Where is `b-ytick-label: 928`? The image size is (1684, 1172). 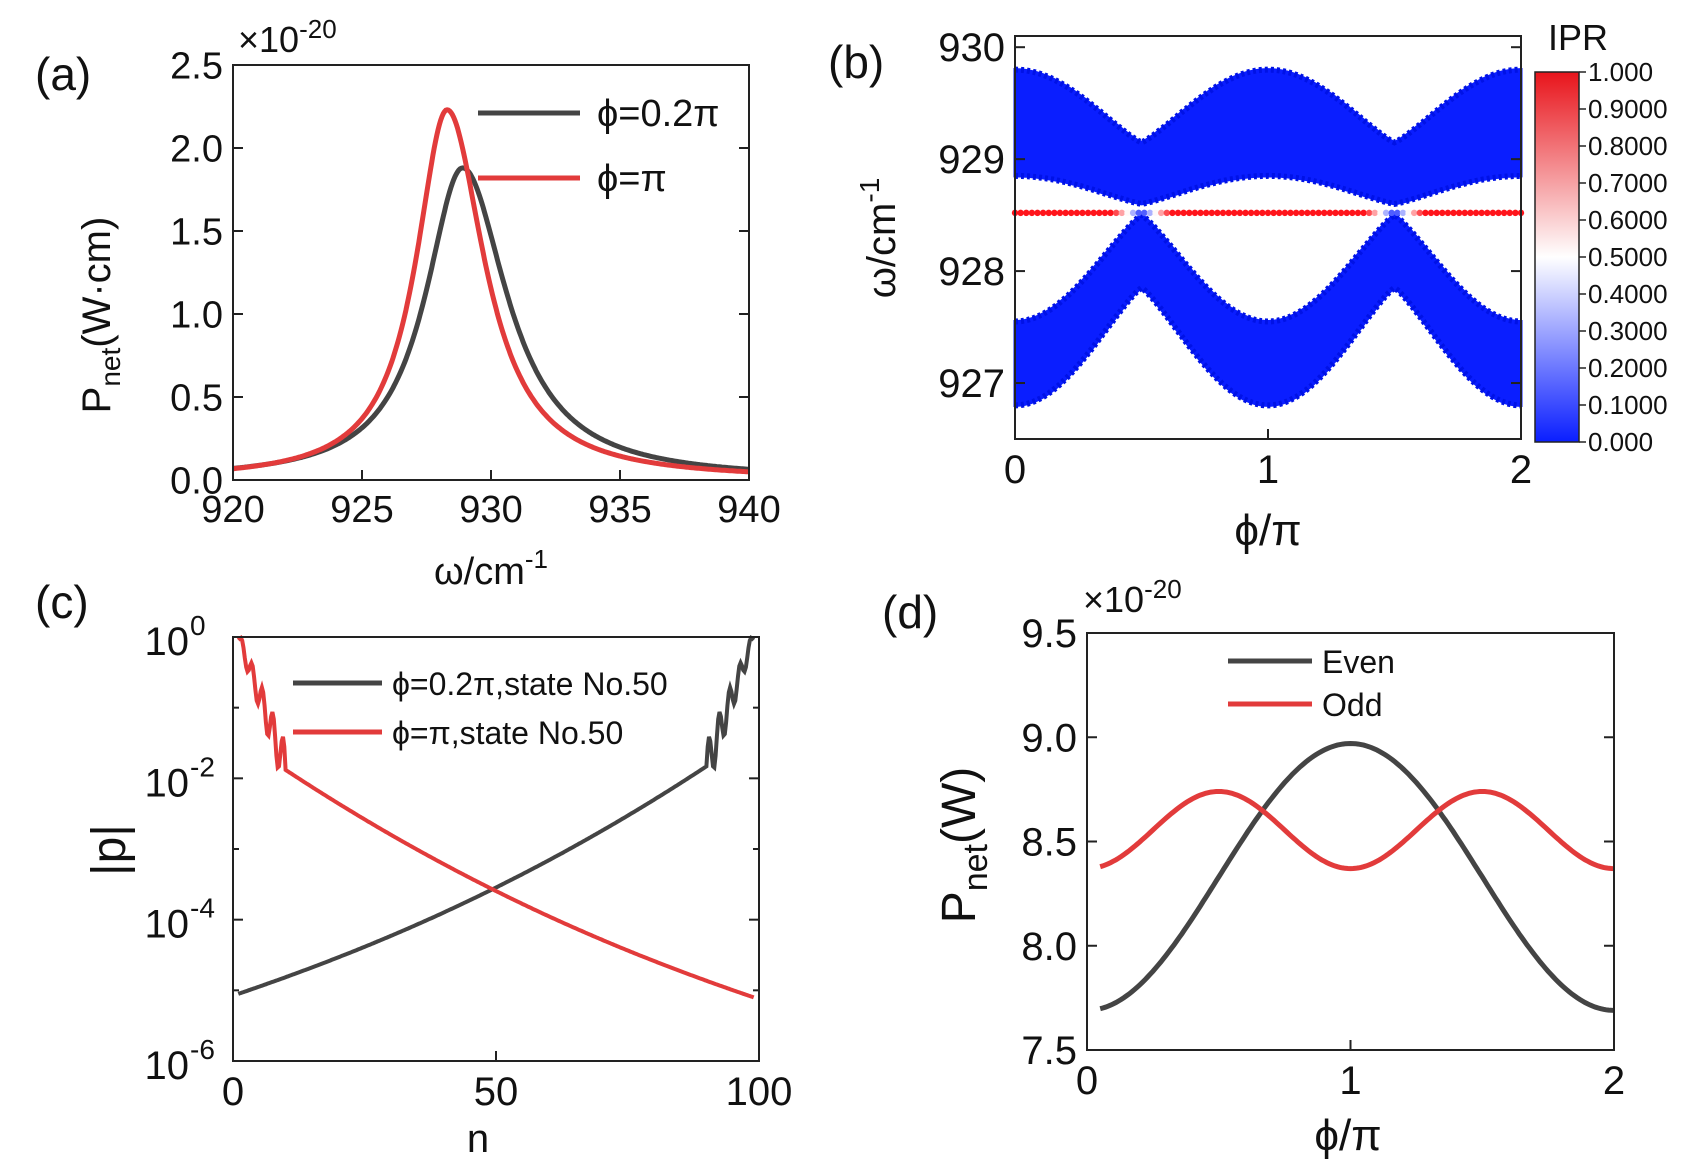 b-ytick-label: 928 is located at coordinates (971, 272).